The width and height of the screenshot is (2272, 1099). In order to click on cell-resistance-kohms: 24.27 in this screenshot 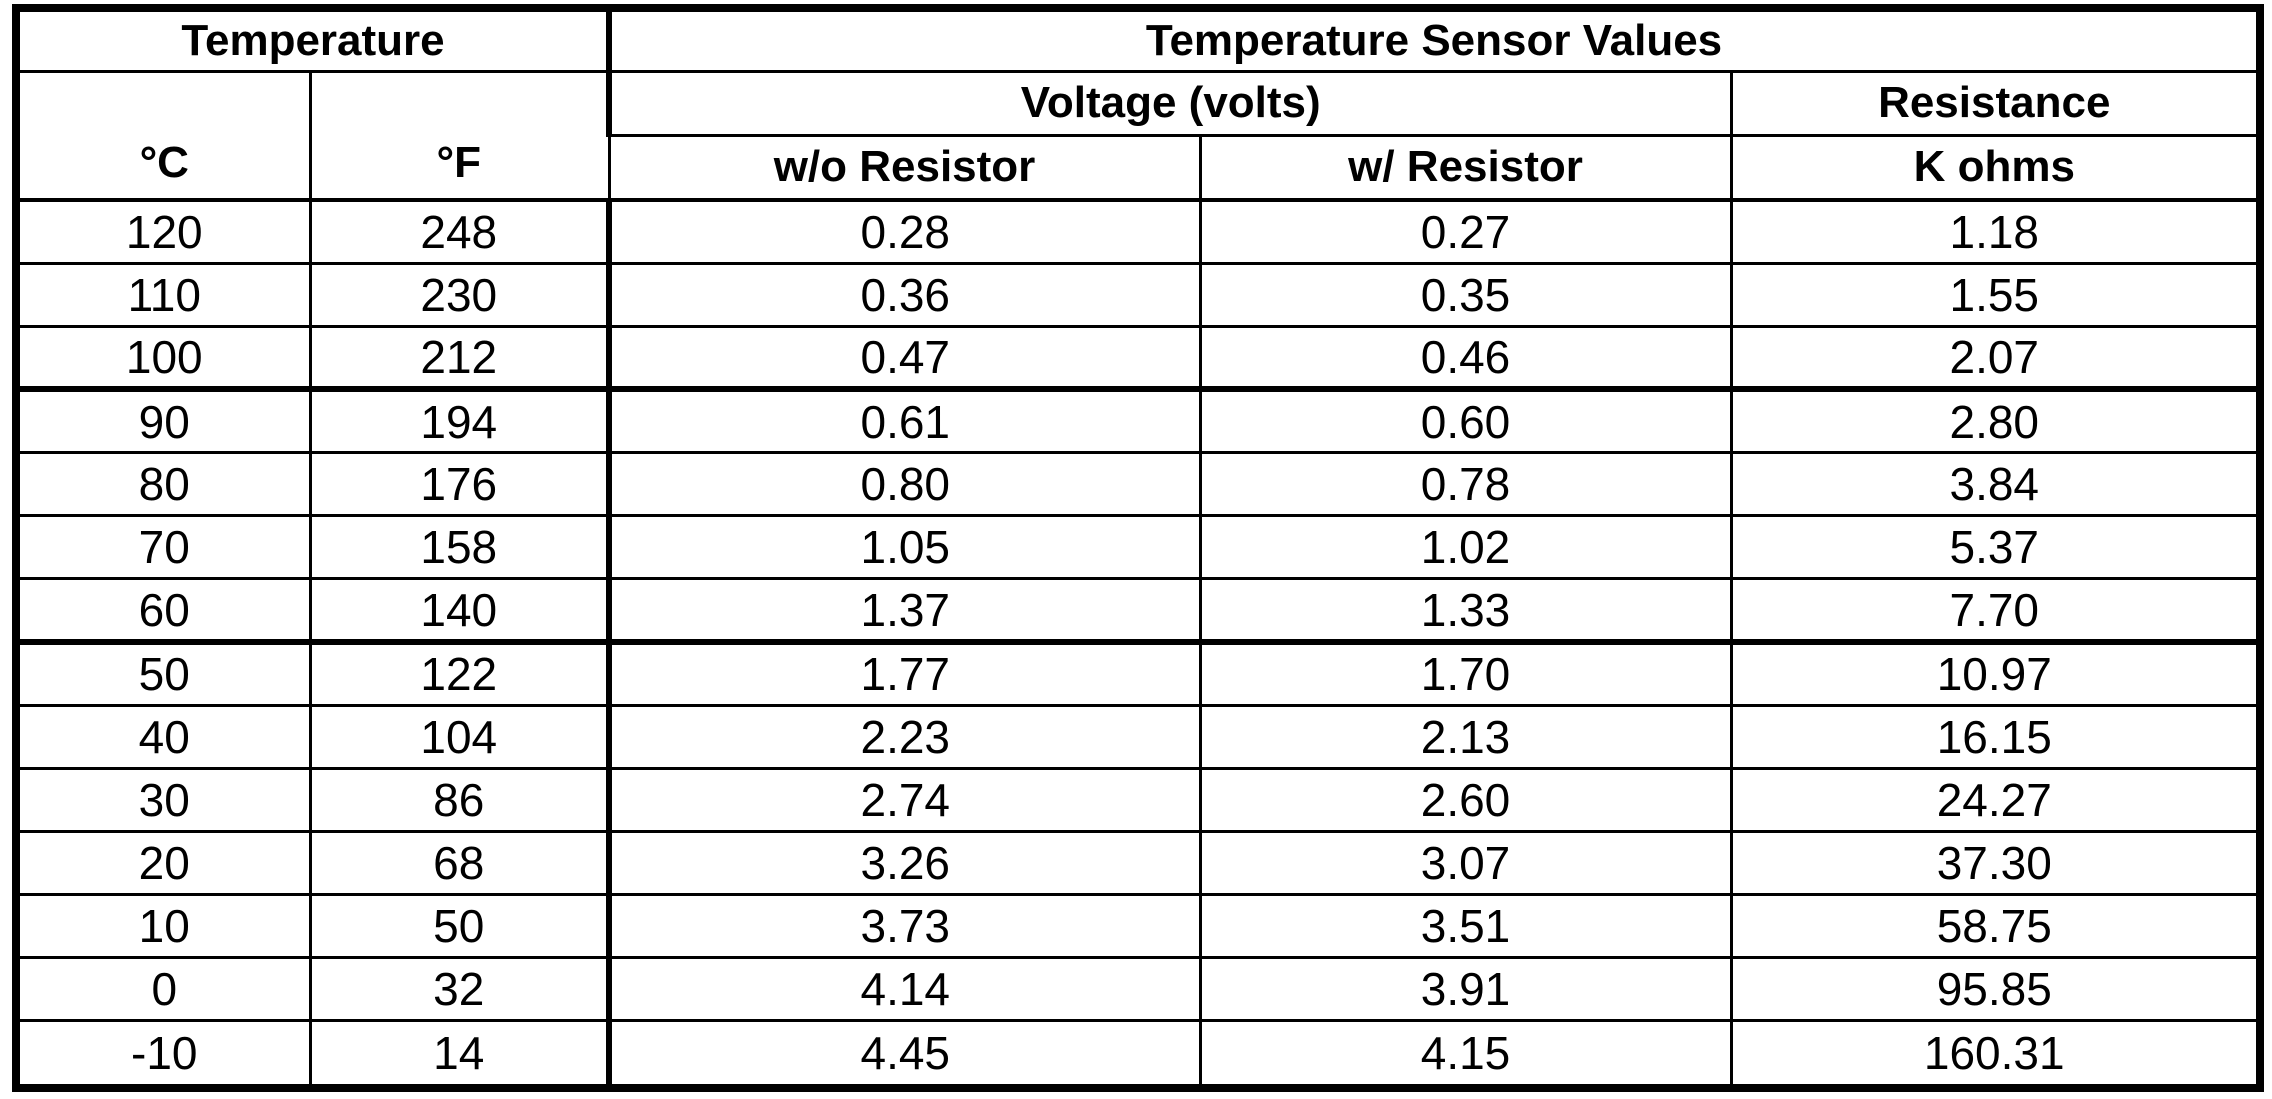, I will do `click(1992, 799)`.